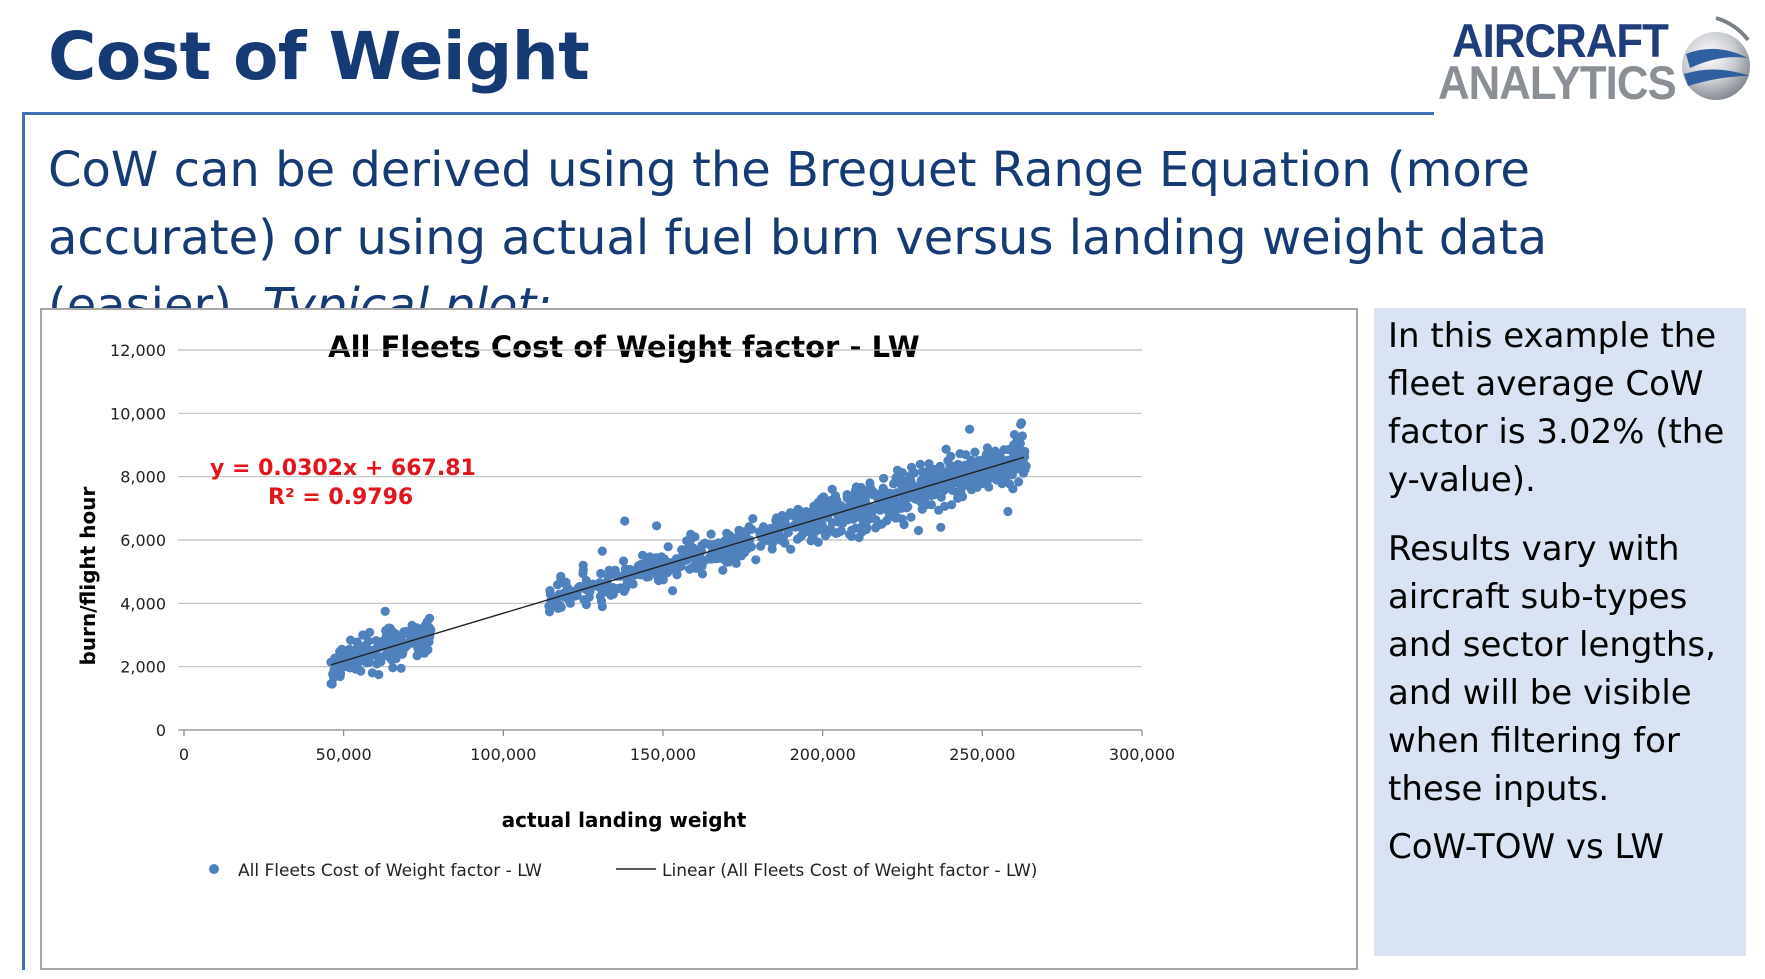  Describe the element at coordinates (663, 754) in the screenshot. I see `x-tick-label: 150,000` at that location.